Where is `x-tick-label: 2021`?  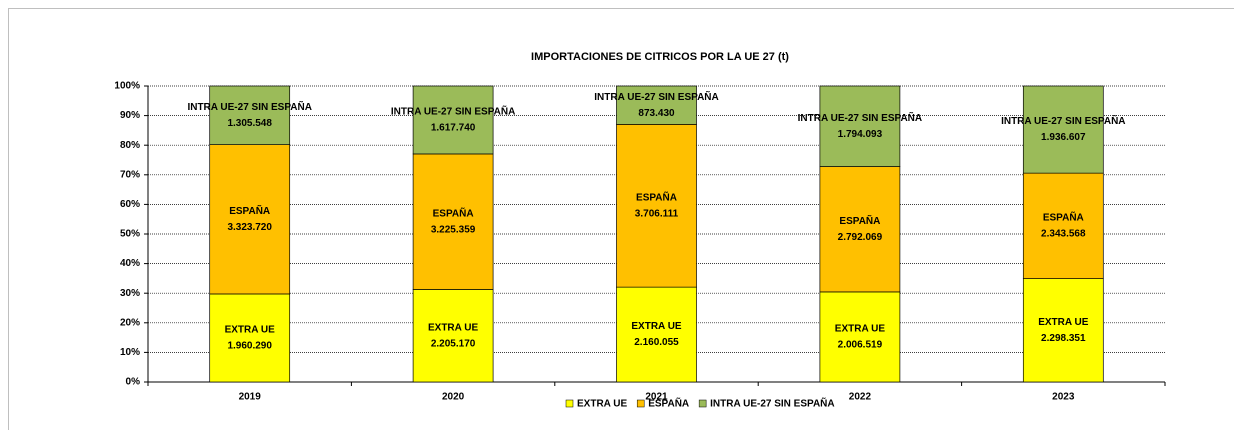
x-tick-label: 2021 is located at coordinates (656, 397).